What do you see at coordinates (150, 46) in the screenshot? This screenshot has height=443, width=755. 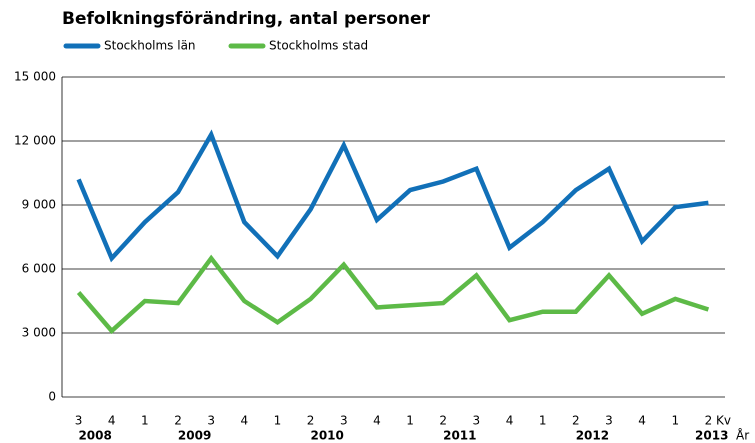 I see `legend-label: Stockholms län` at bounding box center [150, 46].